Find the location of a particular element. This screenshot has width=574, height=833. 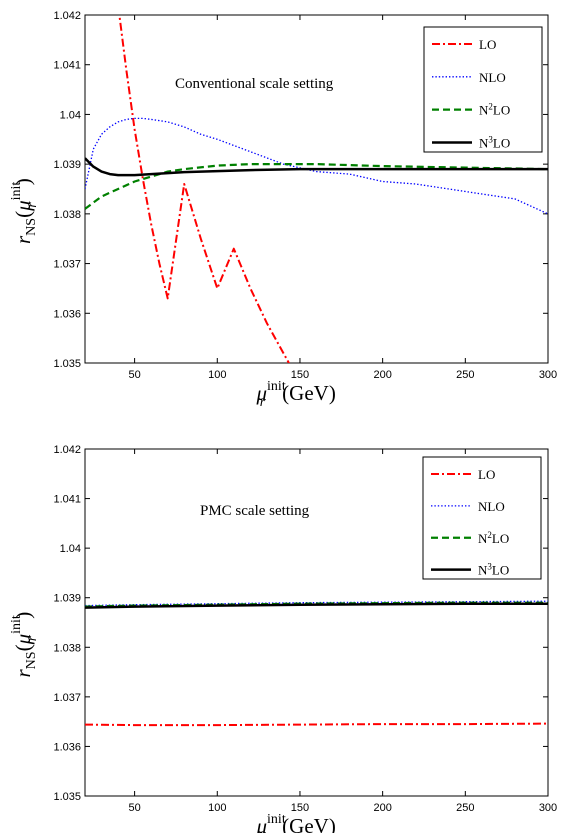

series-group is located at coordinates (316, 663).